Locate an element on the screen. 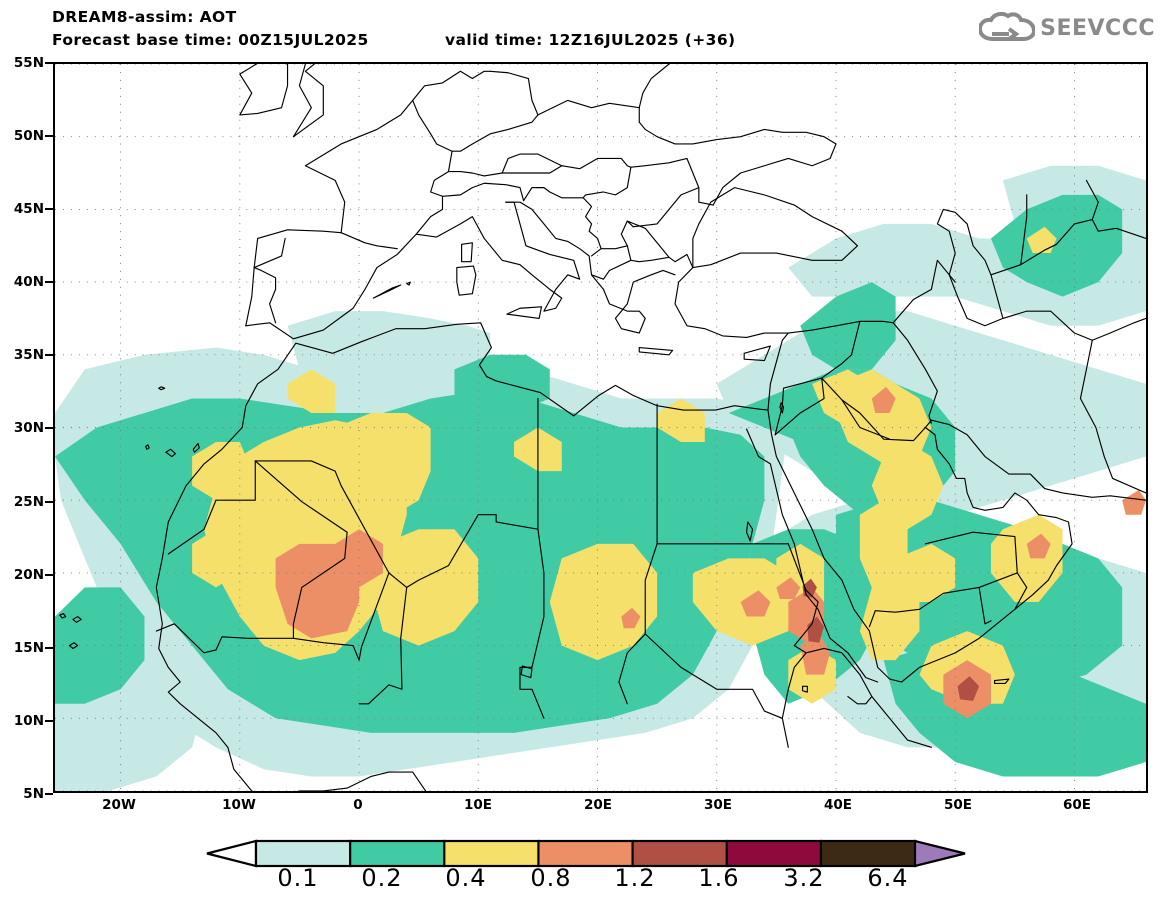 This screenshot has height=905, width=1165. y-tick-5N is located at coordinates (49, 794).